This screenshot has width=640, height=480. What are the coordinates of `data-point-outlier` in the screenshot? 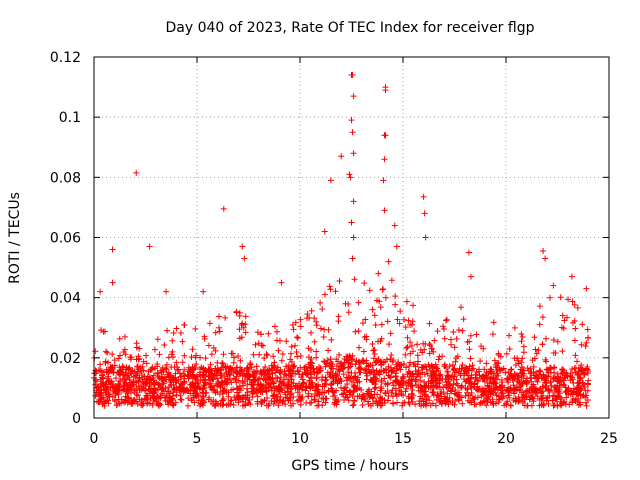 It's located at (351, 120).